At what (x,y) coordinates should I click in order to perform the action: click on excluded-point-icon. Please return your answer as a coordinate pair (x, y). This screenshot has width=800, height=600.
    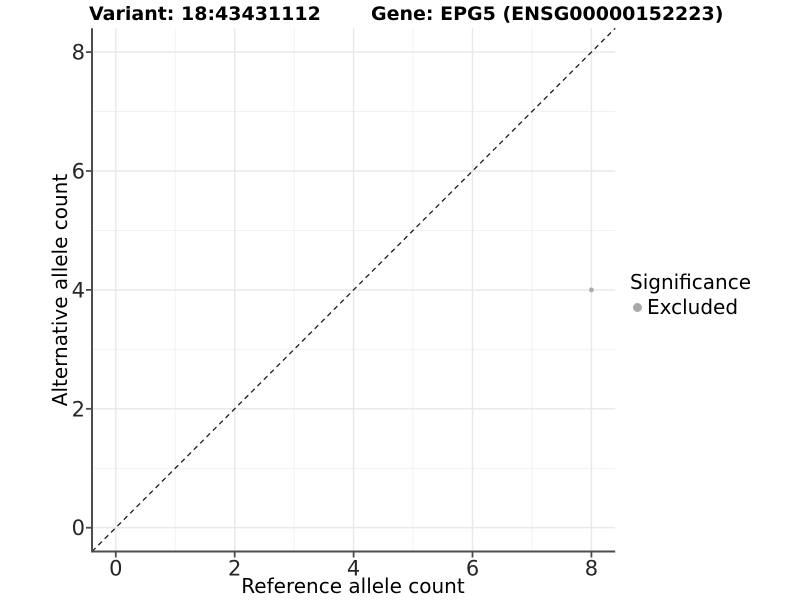
    Looking at the image, I should click on (637, 307).